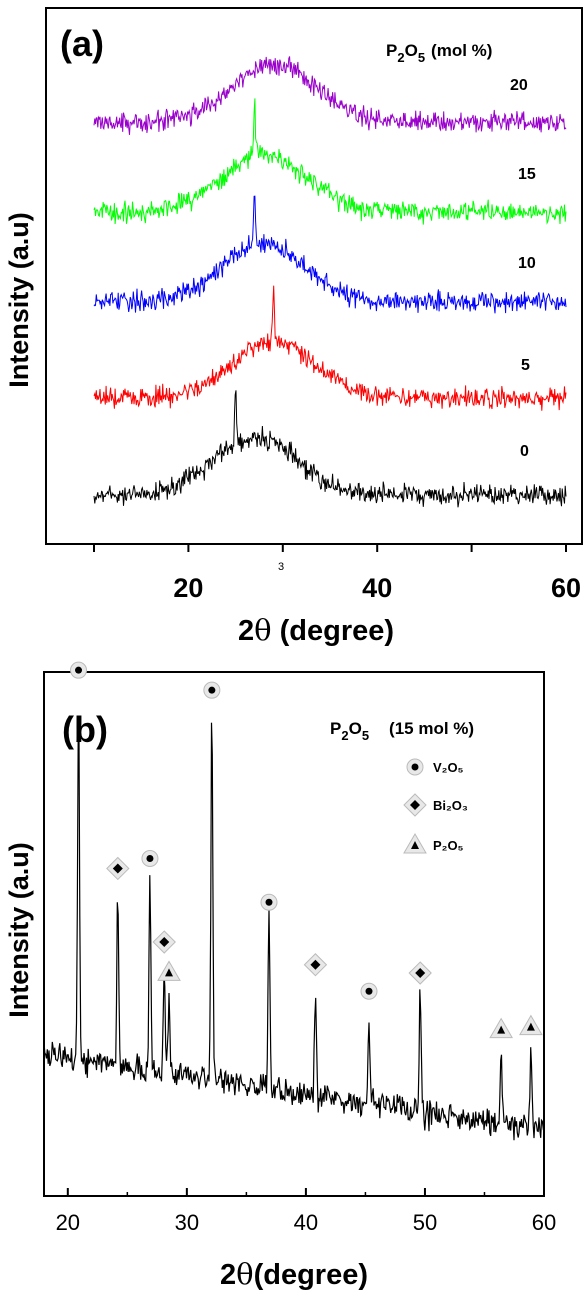  Describe the element at coordinates (439, 53) in the screenshot. I see `panel-a-legend-title: P2O5 (mol %)` at that location.